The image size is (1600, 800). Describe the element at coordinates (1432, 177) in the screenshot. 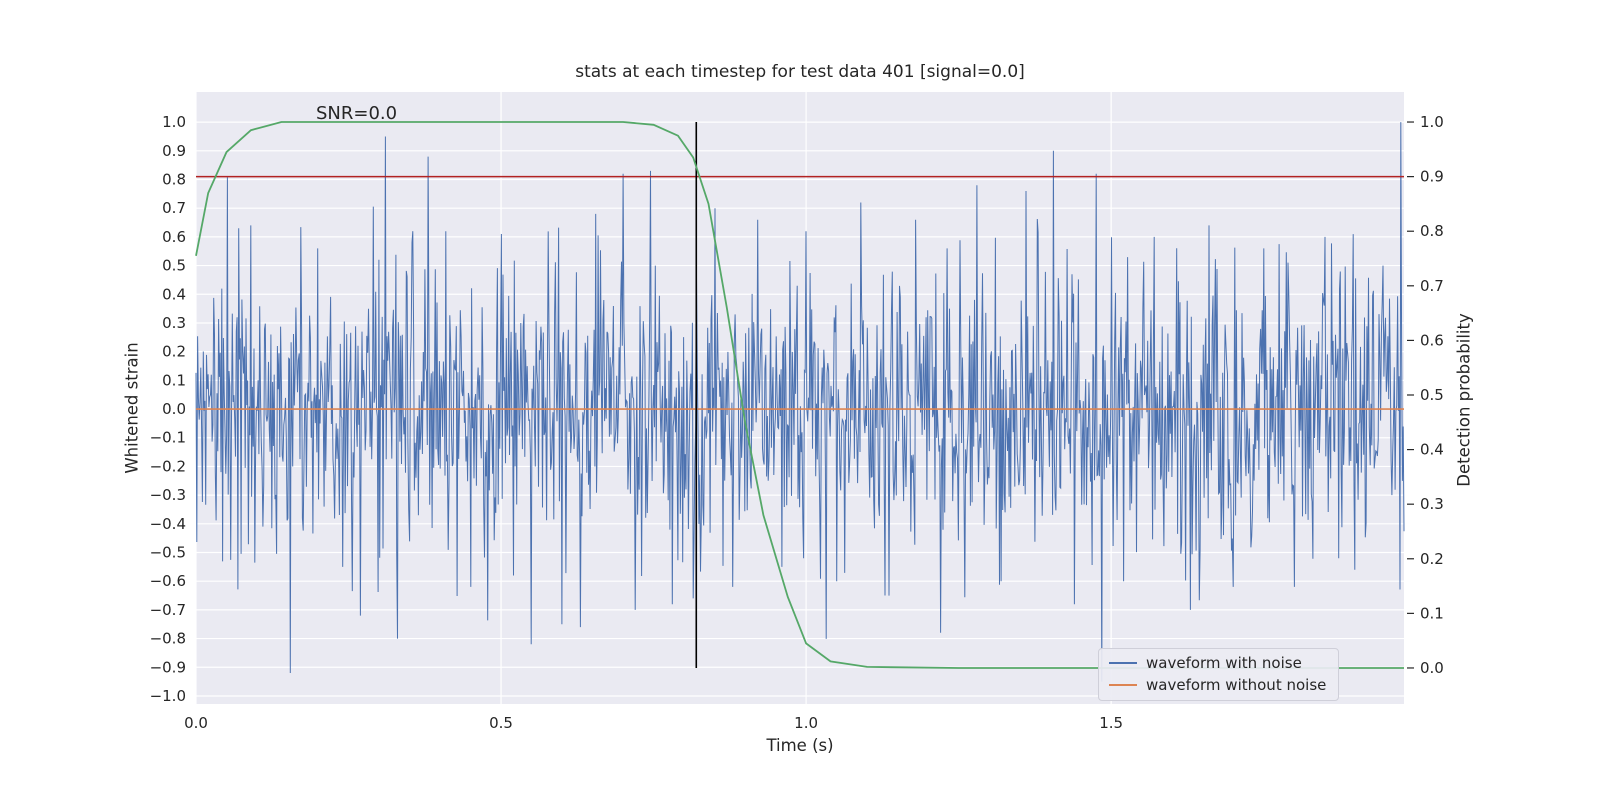

I see `y-axis-right-tick-label: 0.9` at that location.